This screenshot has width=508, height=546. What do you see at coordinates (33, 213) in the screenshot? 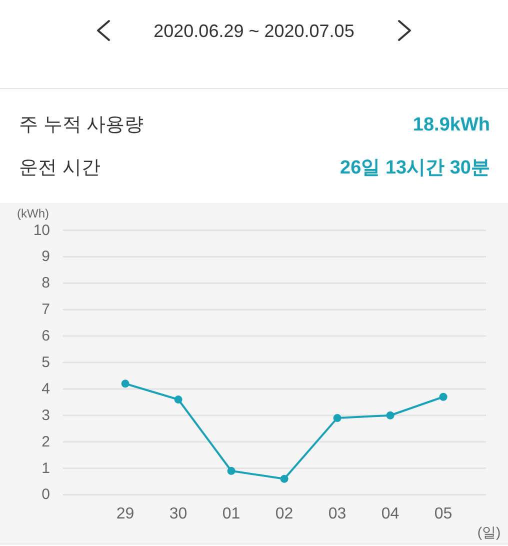
I see `ylabel: (kWh)` at bounding box center [33, 213].